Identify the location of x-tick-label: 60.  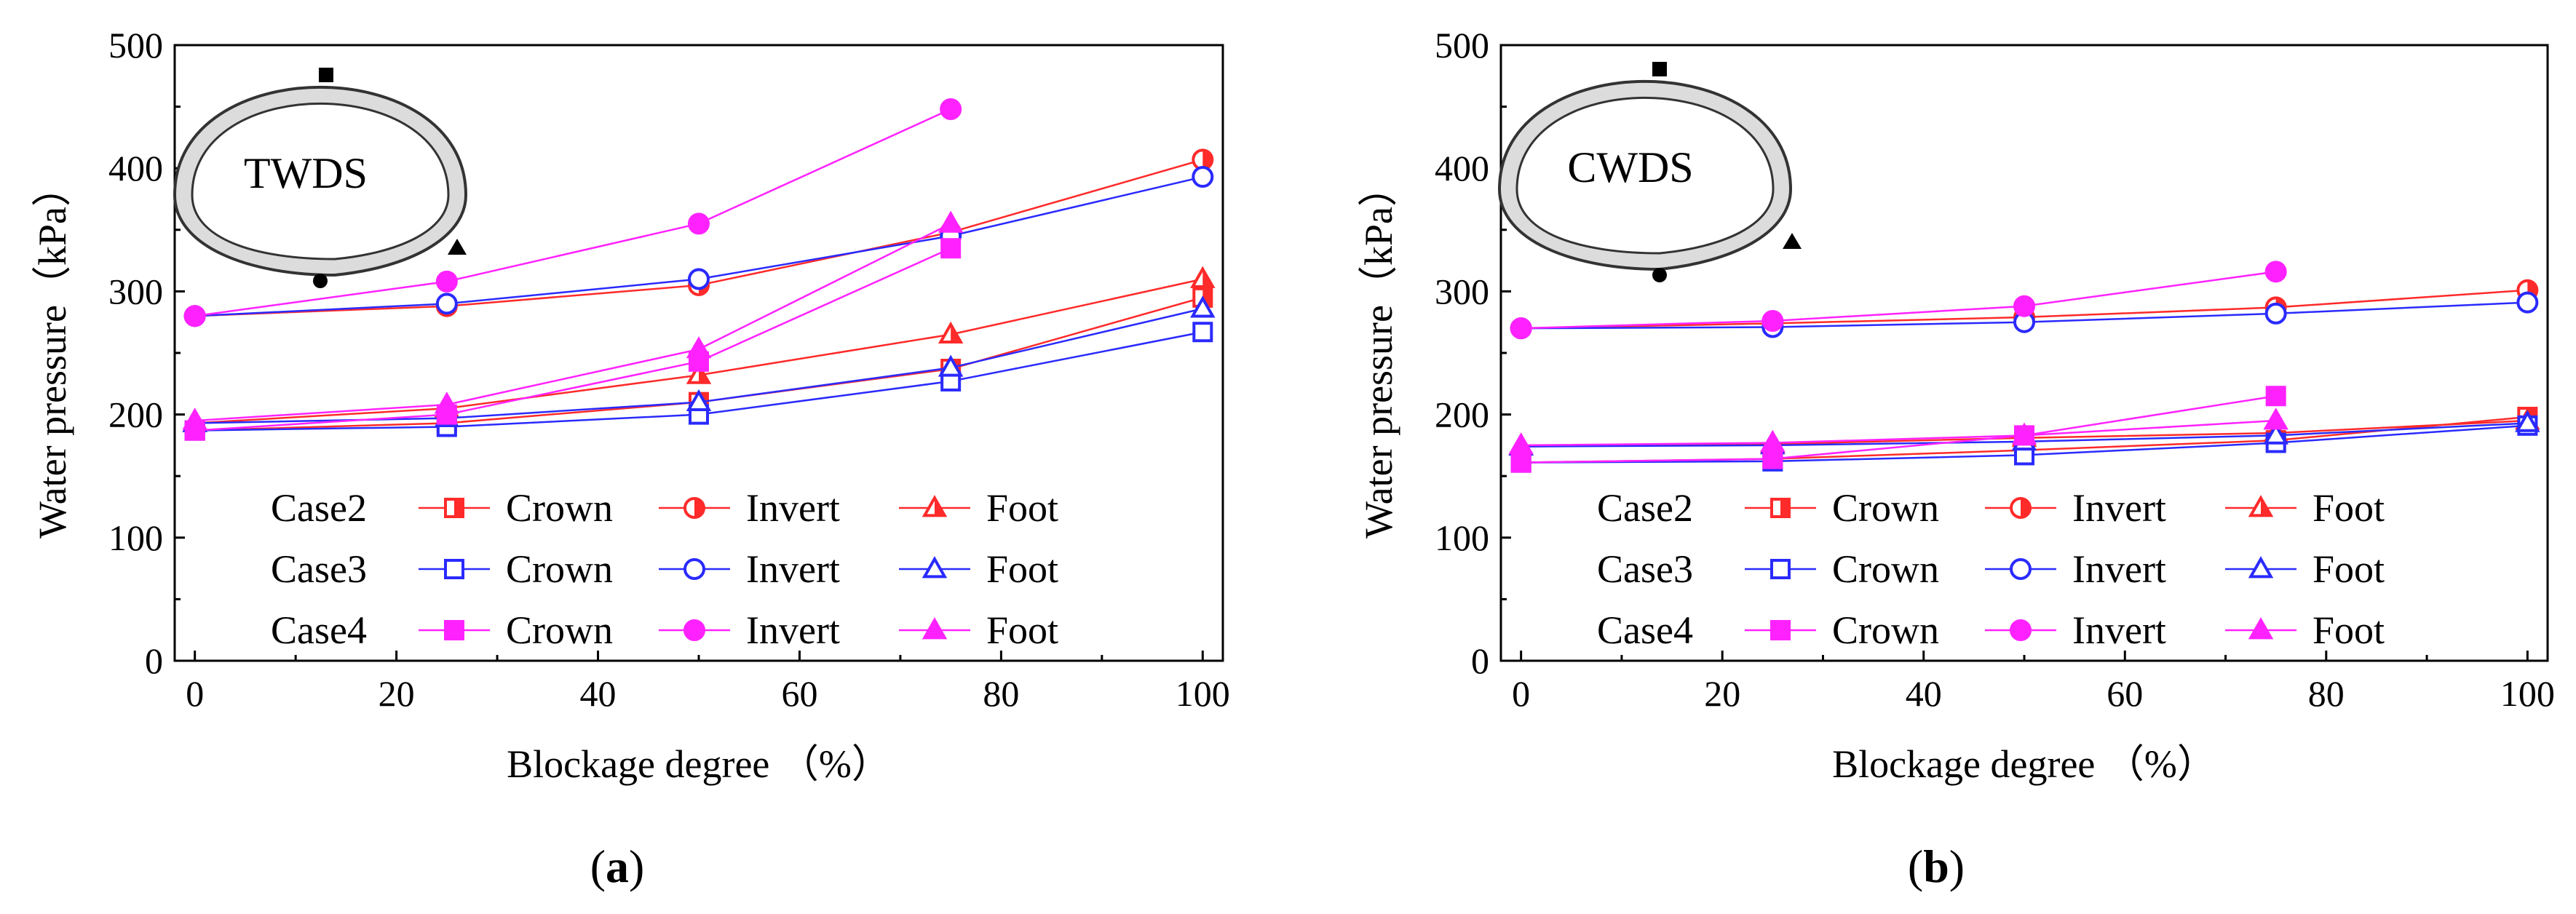
(2125, 693).